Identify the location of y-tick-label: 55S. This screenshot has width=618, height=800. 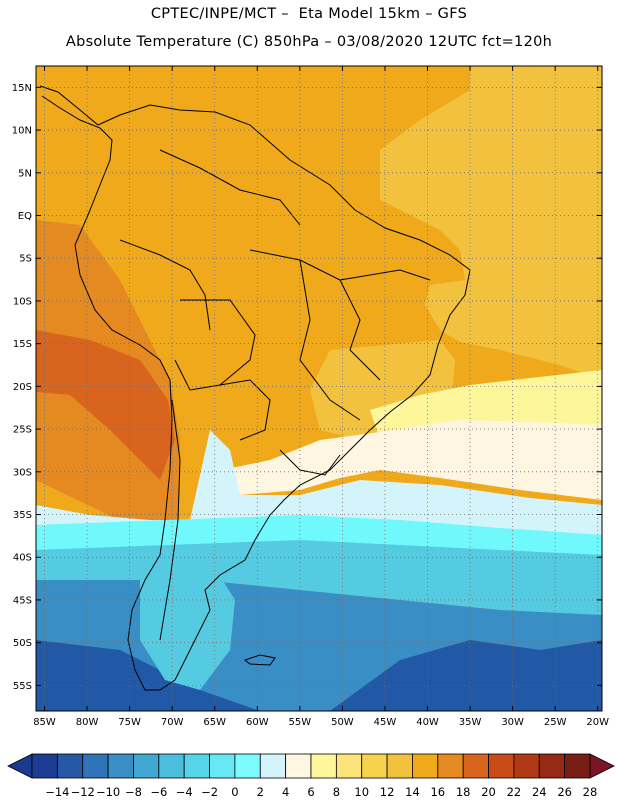
(22, 686).